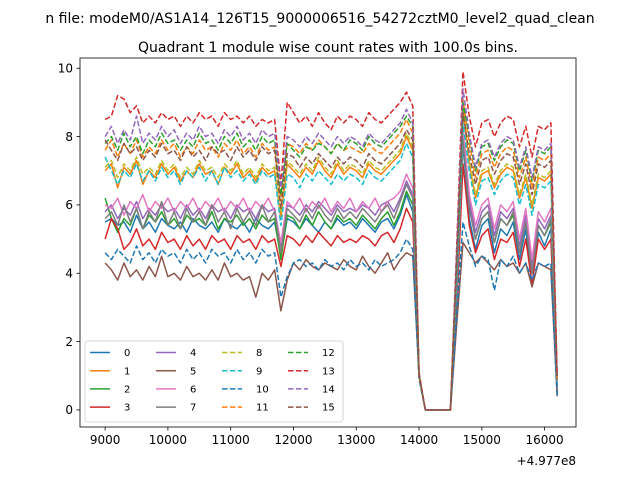 The width and height of the screenshot is (640, 480). Describe the element at coordinates (105, 440) in the screenshot. I see `x-tick-label: 9000` at that location.